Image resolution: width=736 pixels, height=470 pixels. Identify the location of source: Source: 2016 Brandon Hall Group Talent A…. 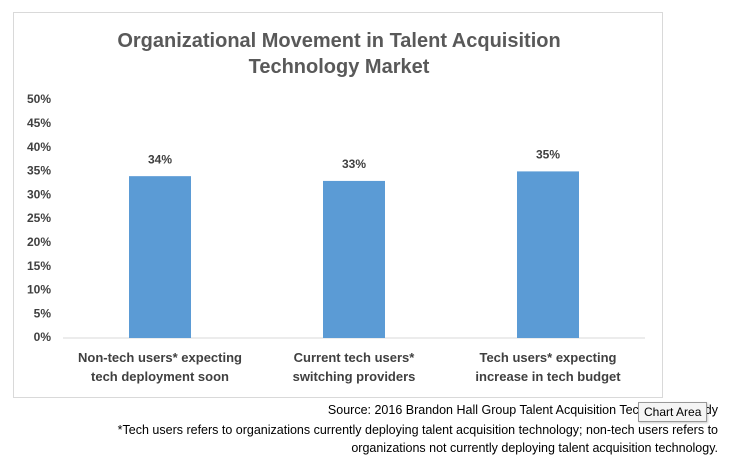
(522, 410).